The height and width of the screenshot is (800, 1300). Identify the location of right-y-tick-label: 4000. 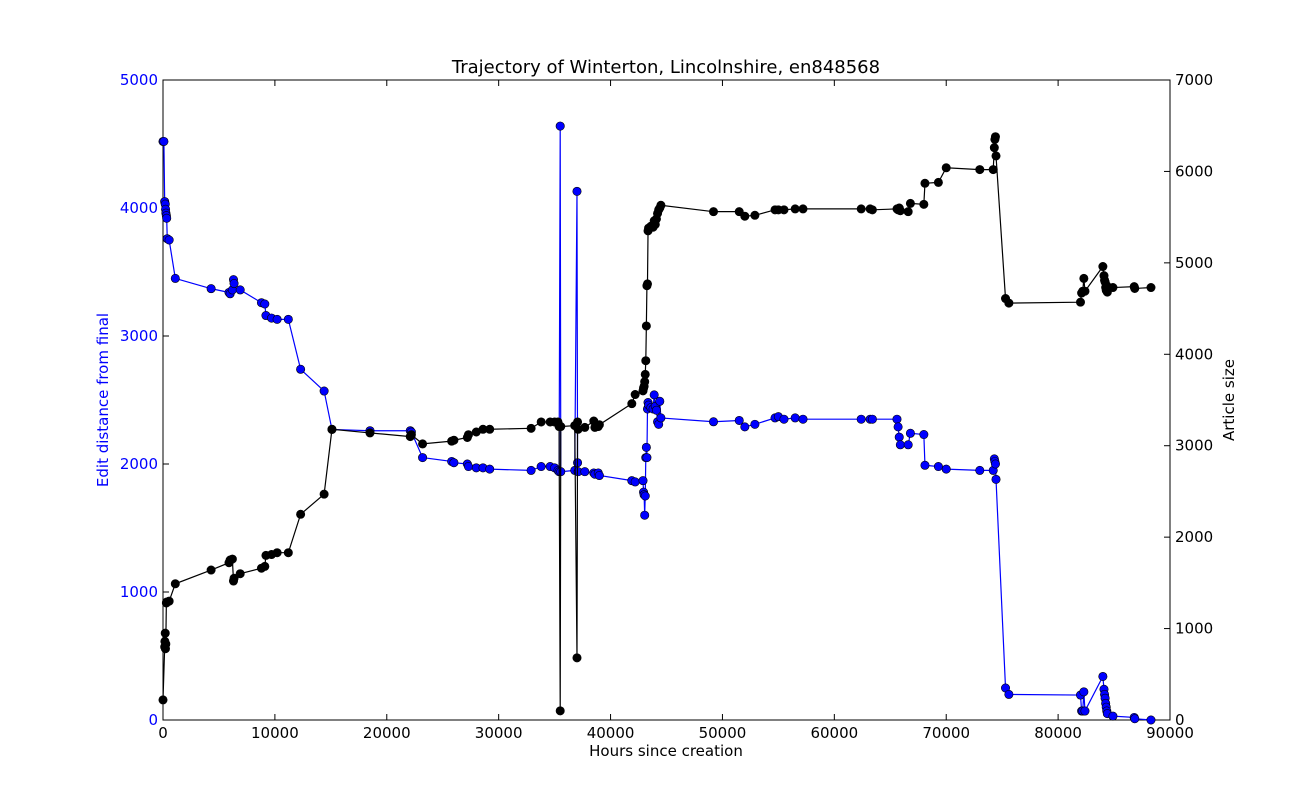
(1194, 354).